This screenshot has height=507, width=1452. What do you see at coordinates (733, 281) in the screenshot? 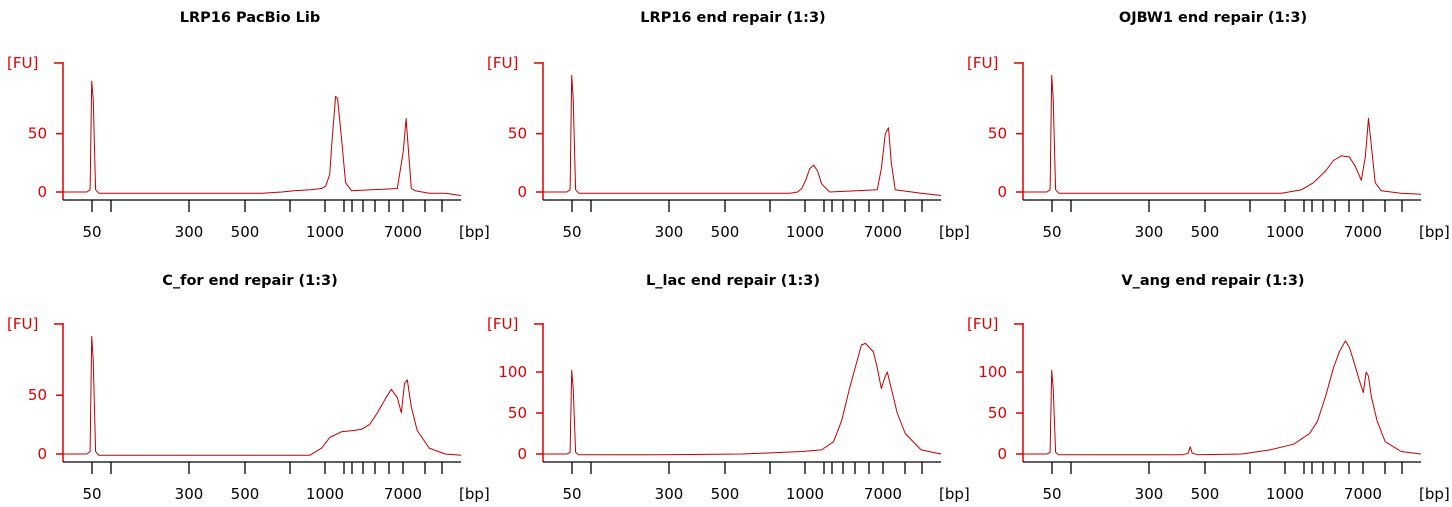
I see `chart-title: L_lac end repair (1:3)` at bounding box center [733, 281].